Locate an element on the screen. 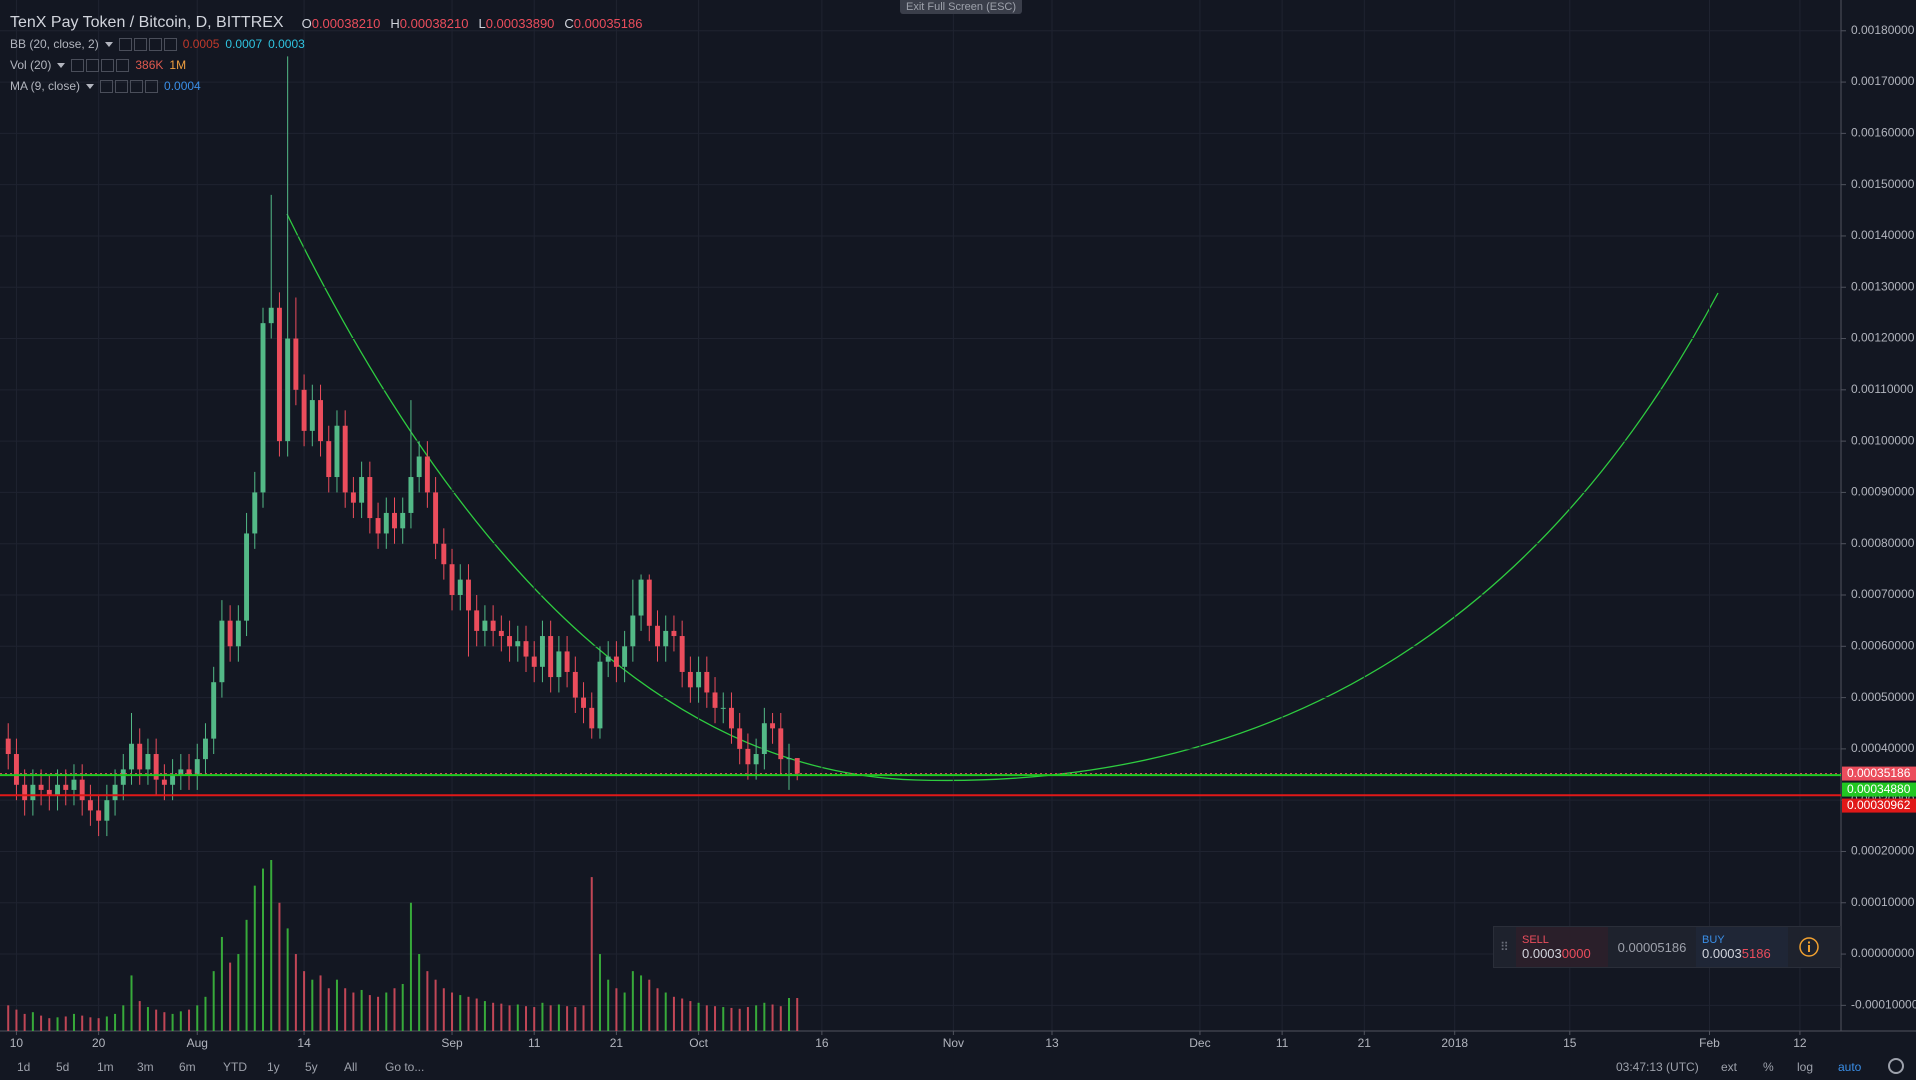 The width and height of the screenshot is (1916, 1080). timeframe-button: 1d is located at coordinates (24, 1067).